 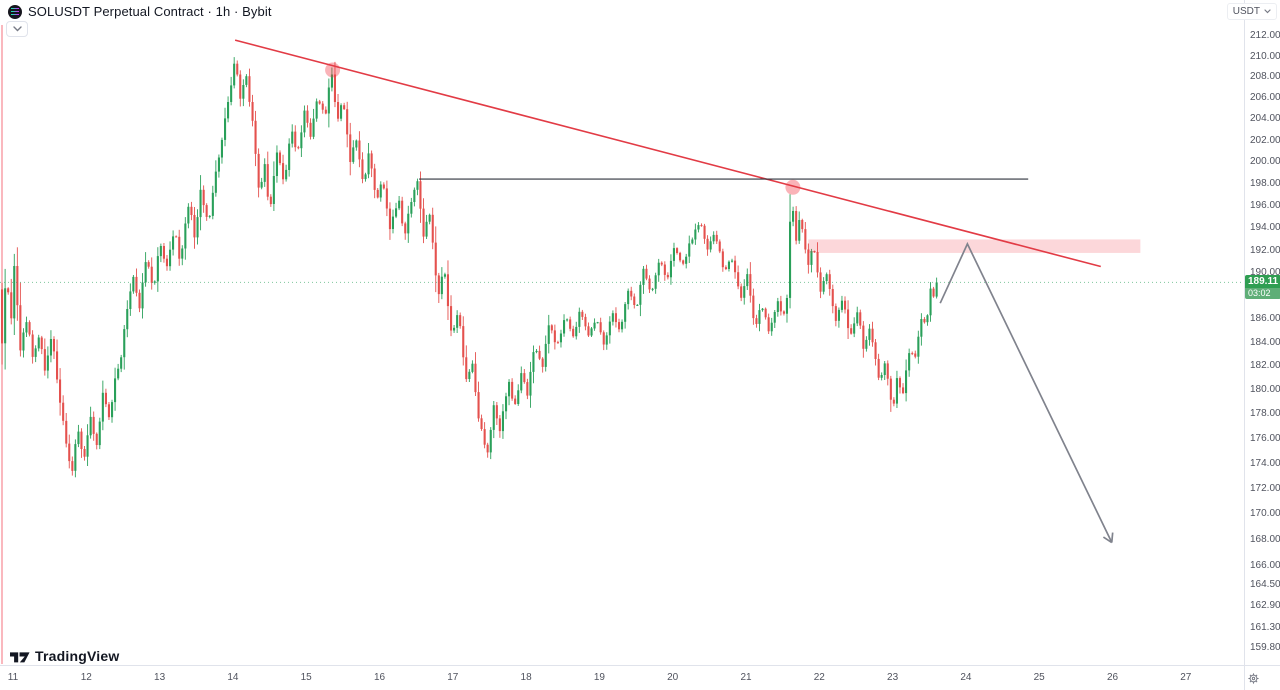 What do you see at coordinates (1265, 585) in the screenshot?
I see `price-tick: 164.50` at bounding box center [1265, 585].